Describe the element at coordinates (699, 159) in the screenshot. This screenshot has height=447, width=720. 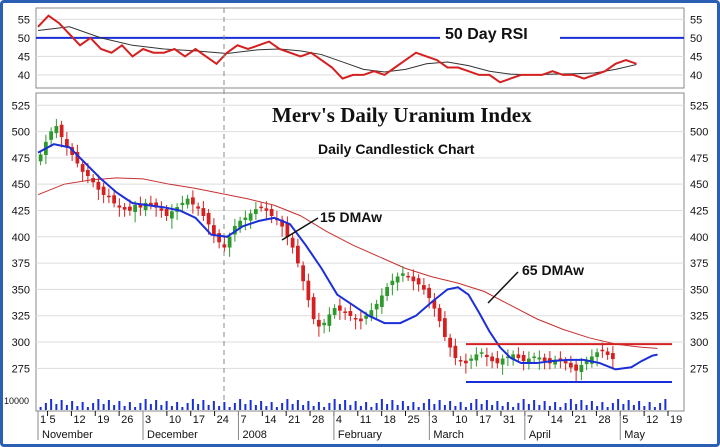
I see `price-tick-label-right: 475` at that location.